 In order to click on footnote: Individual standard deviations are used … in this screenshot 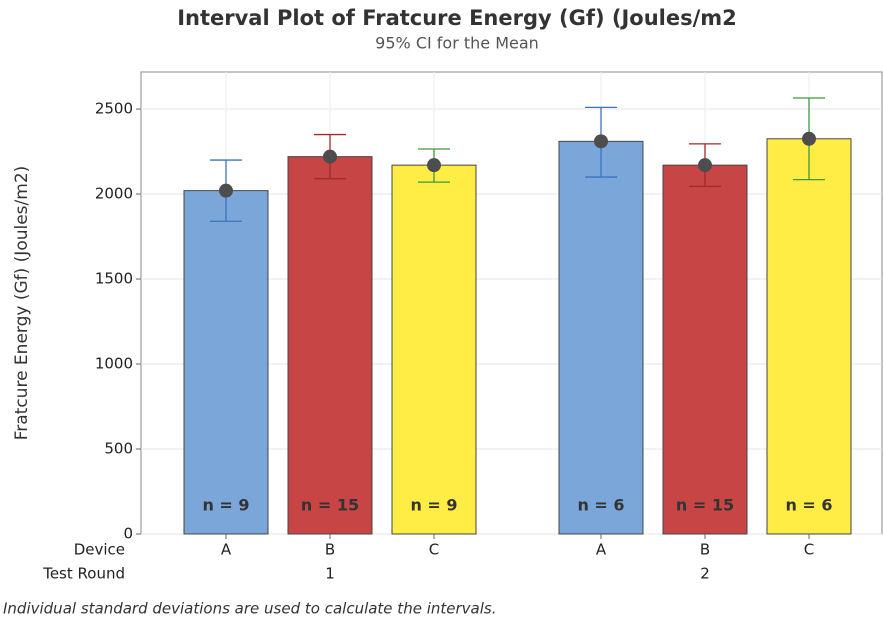, I will do `click(249, 609)`.